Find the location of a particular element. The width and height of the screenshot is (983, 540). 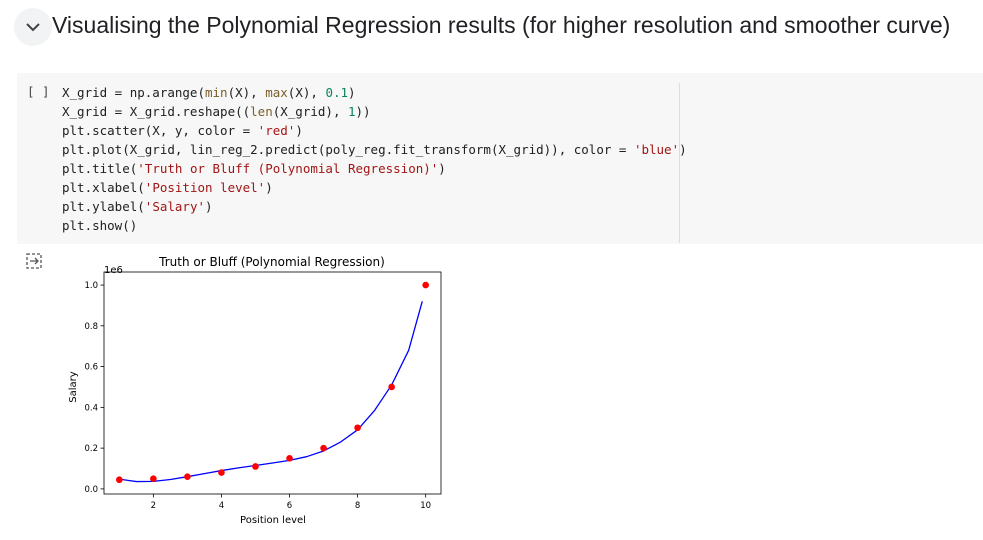

code-line: plt.ylabel('Salary') is located at coordinates (374, 206).